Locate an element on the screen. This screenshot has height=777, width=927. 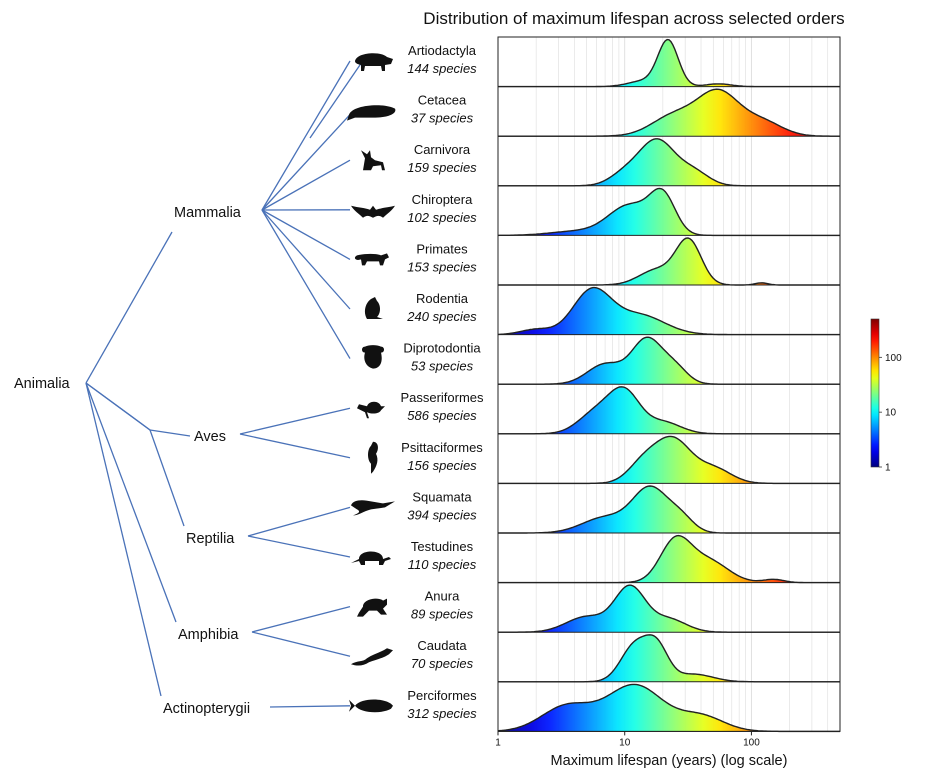
order-species-count: 586 species is located at coordinates (442, 415).